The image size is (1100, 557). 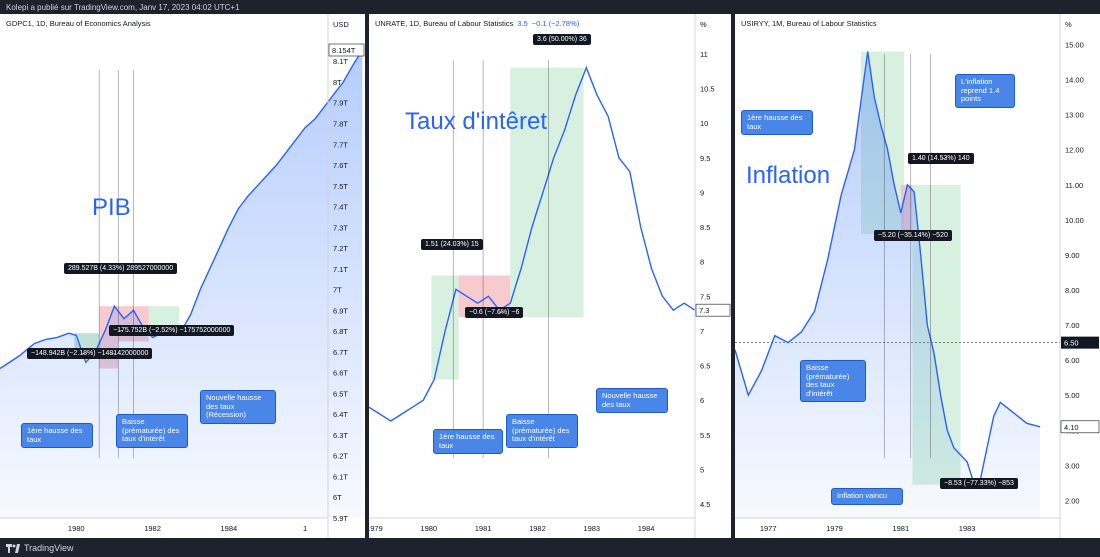 What do you see at coordinates (1072, 465) in the screenshot?
I see `y-tick-label: 3.00` at bounding box center [1072, 465].